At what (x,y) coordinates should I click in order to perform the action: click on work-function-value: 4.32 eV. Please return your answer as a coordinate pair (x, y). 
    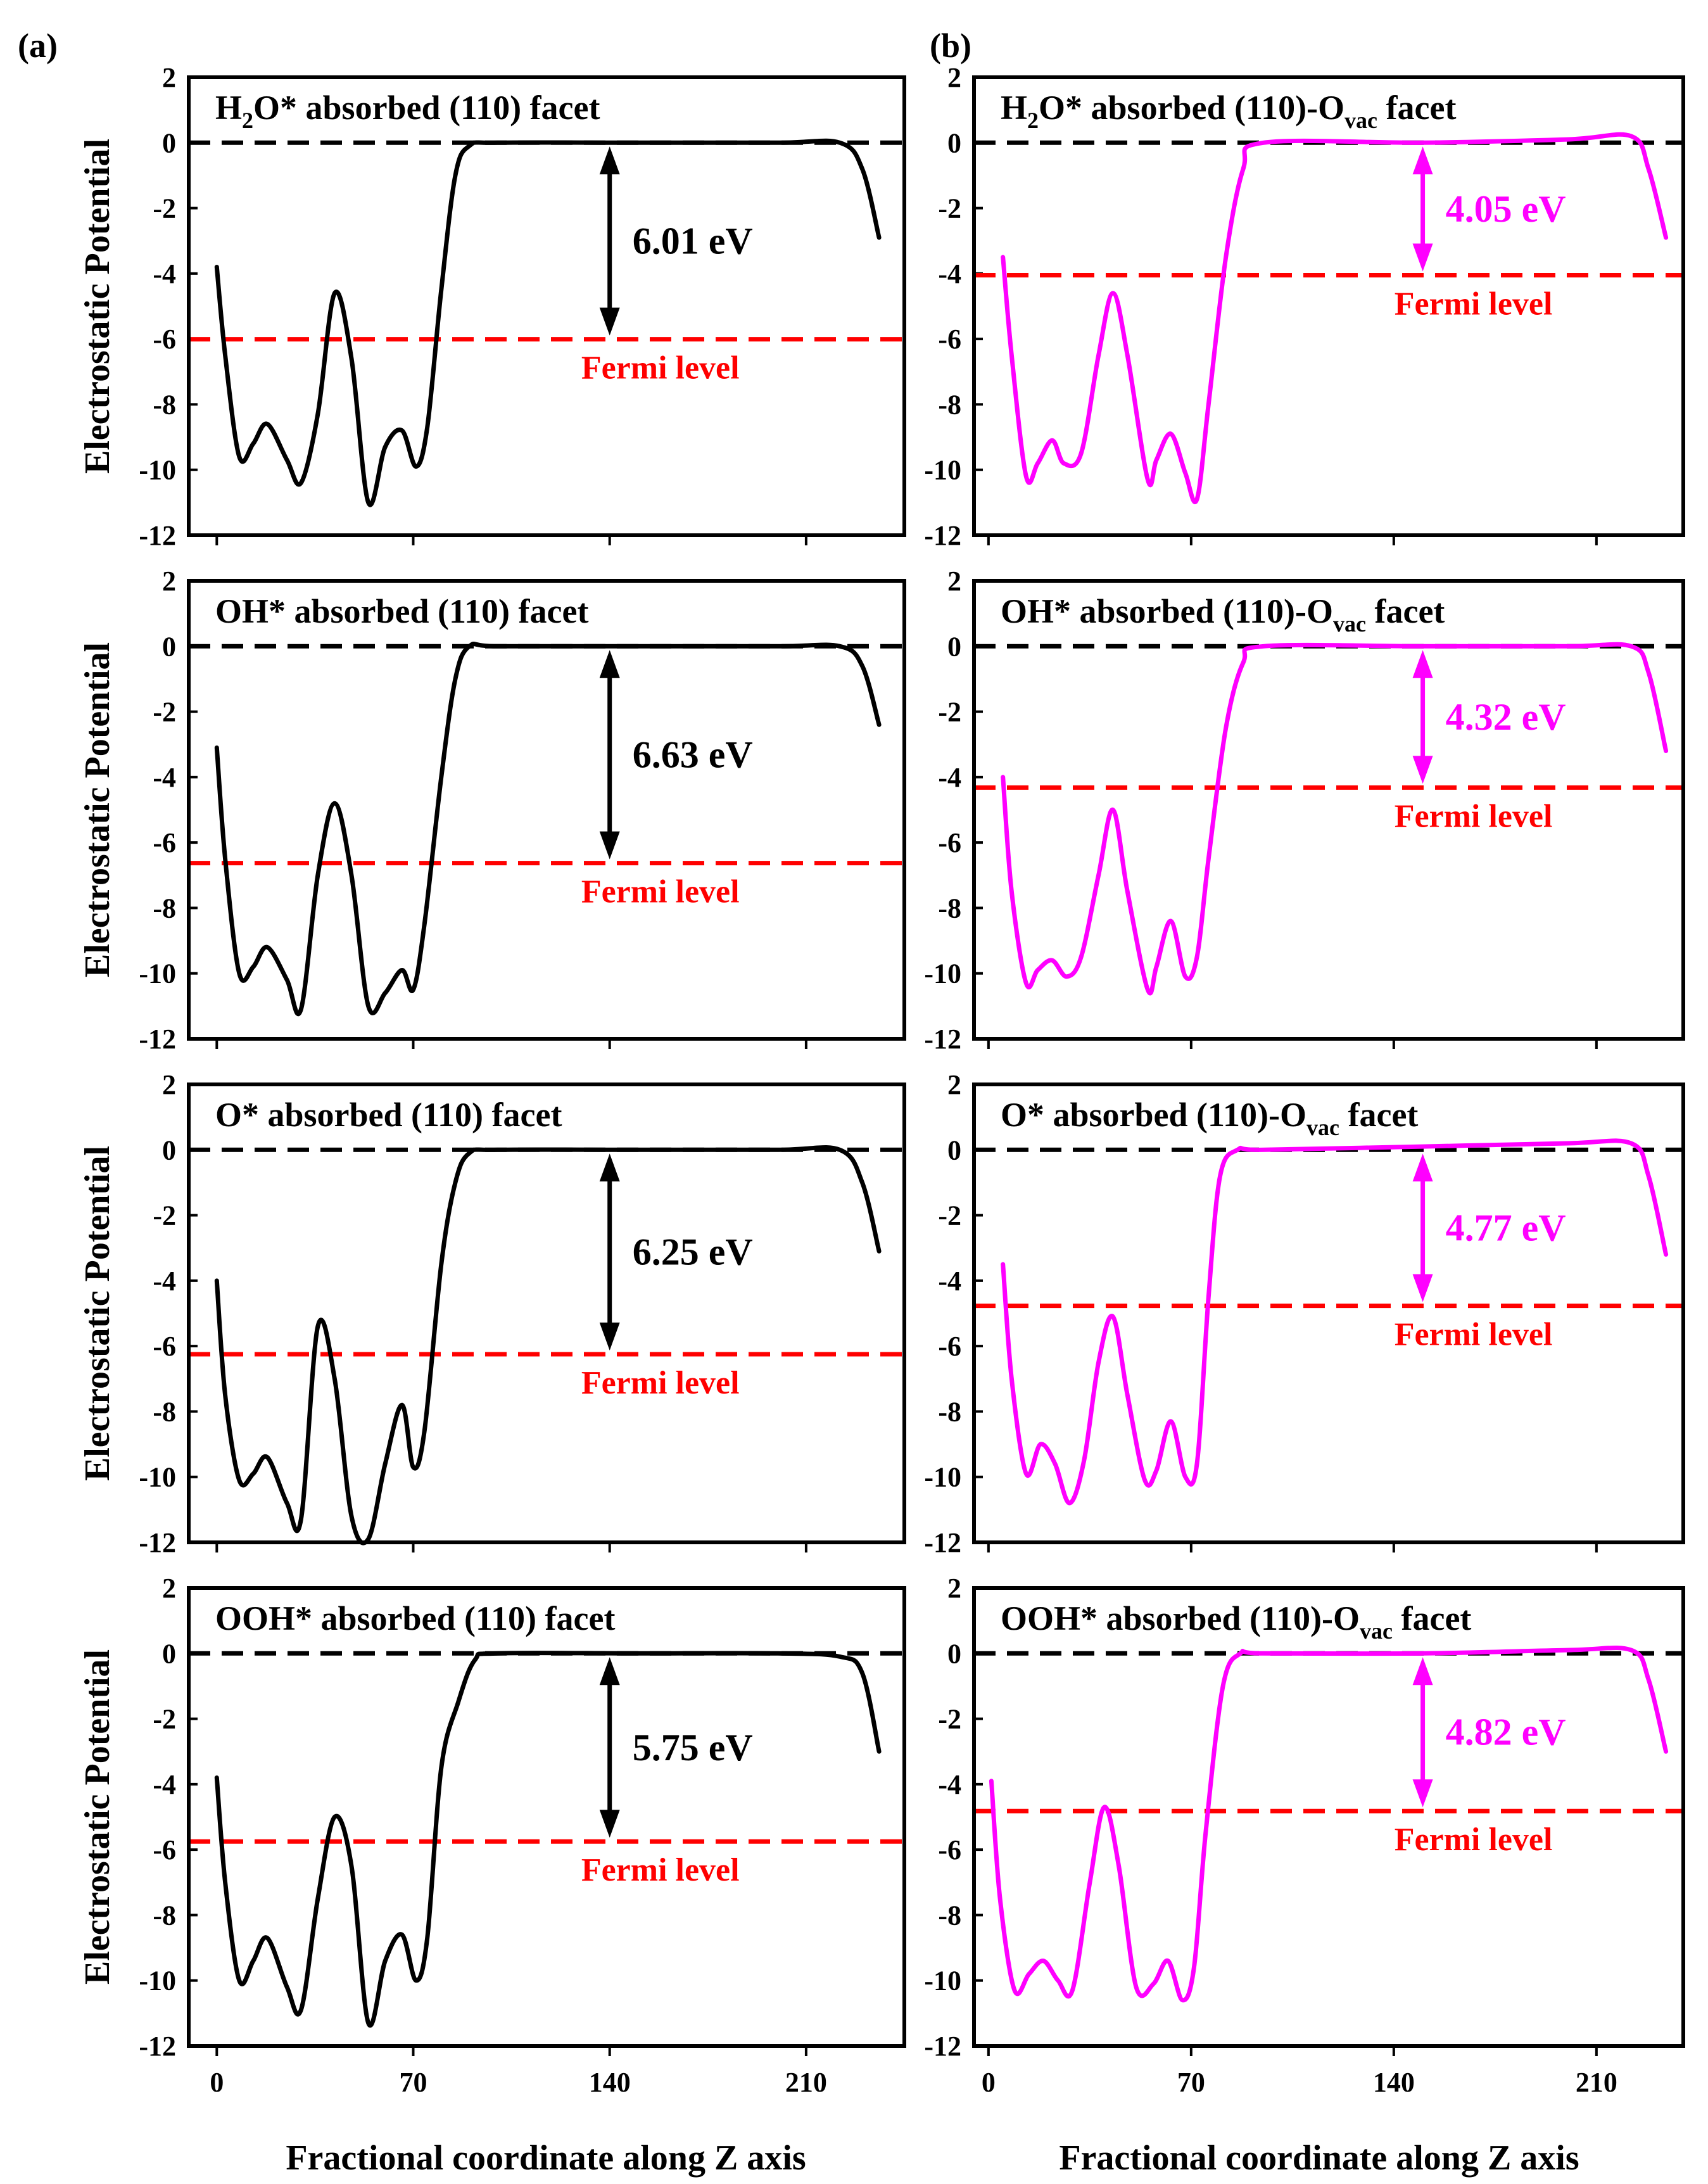
    Looking at the image, I should click on (1506, 717).